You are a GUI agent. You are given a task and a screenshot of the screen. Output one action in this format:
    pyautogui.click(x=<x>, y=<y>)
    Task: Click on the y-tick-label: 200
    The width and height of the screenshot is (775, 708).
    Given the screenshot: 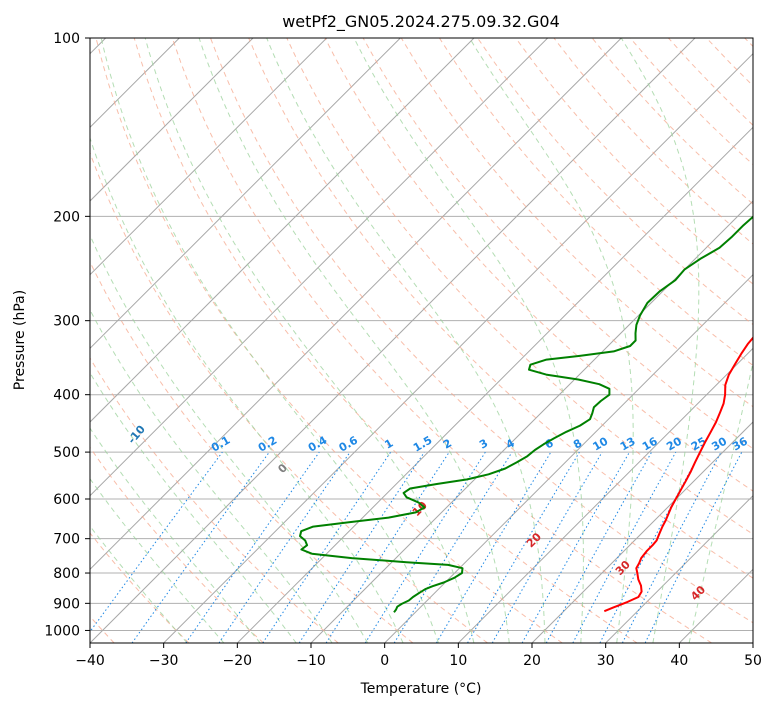 What is the action you would take?
    pyautogui.click(x=66, y=217)
    